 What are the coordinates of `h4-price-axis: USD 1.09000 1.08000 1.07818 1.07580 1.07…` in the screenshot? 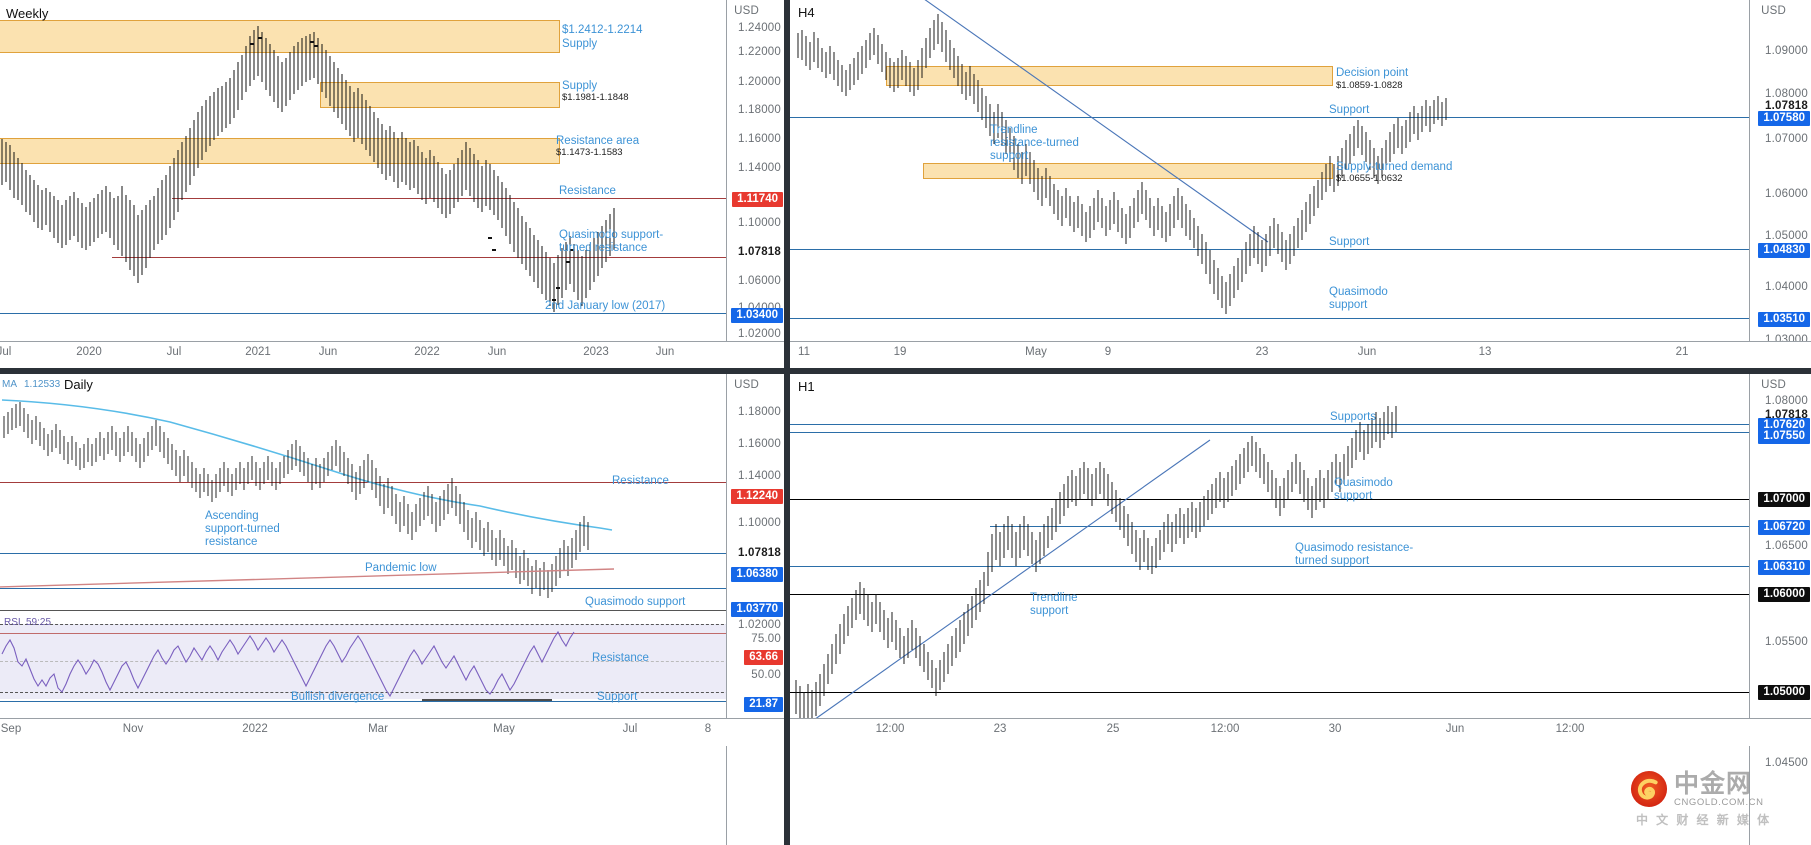 It's located at (1780, 184).